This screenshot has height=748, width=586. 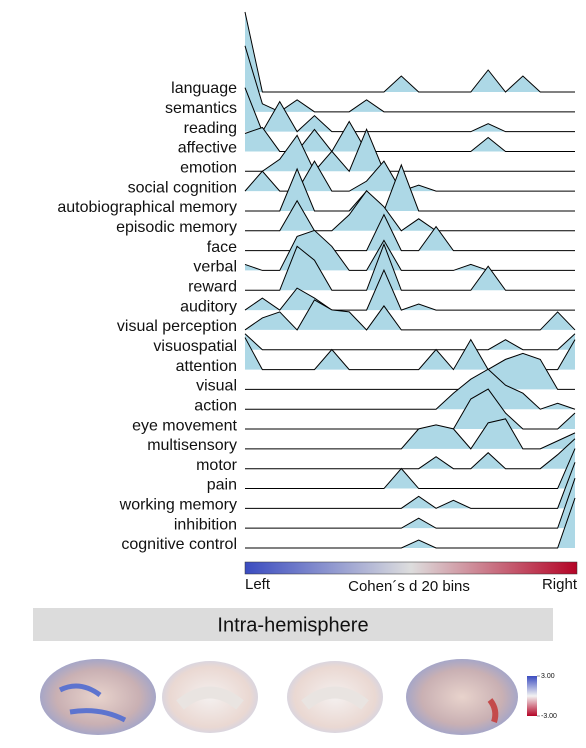 What do you see at coordinates (207, 148) in the screenshot?
I see `row-label: affective` at bounding box center [207, 148].